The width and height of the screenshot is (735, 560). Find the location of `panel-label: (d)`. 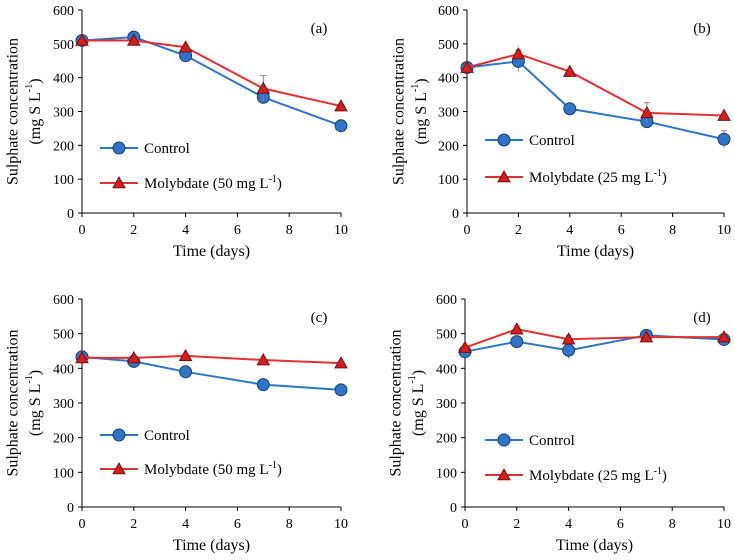

panel-label: (d) is located at coordinates (702, 318).